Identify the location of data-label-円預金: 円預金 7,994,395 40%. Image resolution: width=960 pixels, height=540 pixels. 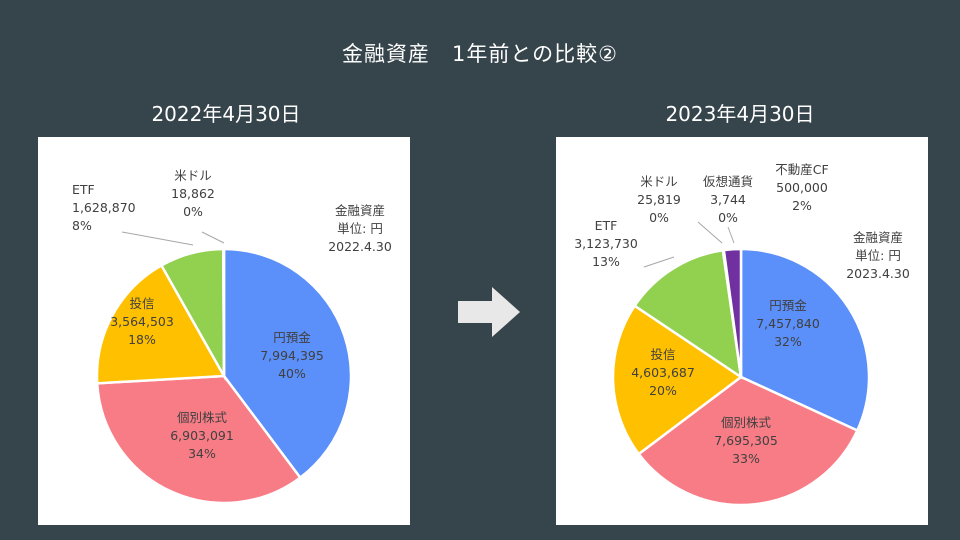
(292, 355).